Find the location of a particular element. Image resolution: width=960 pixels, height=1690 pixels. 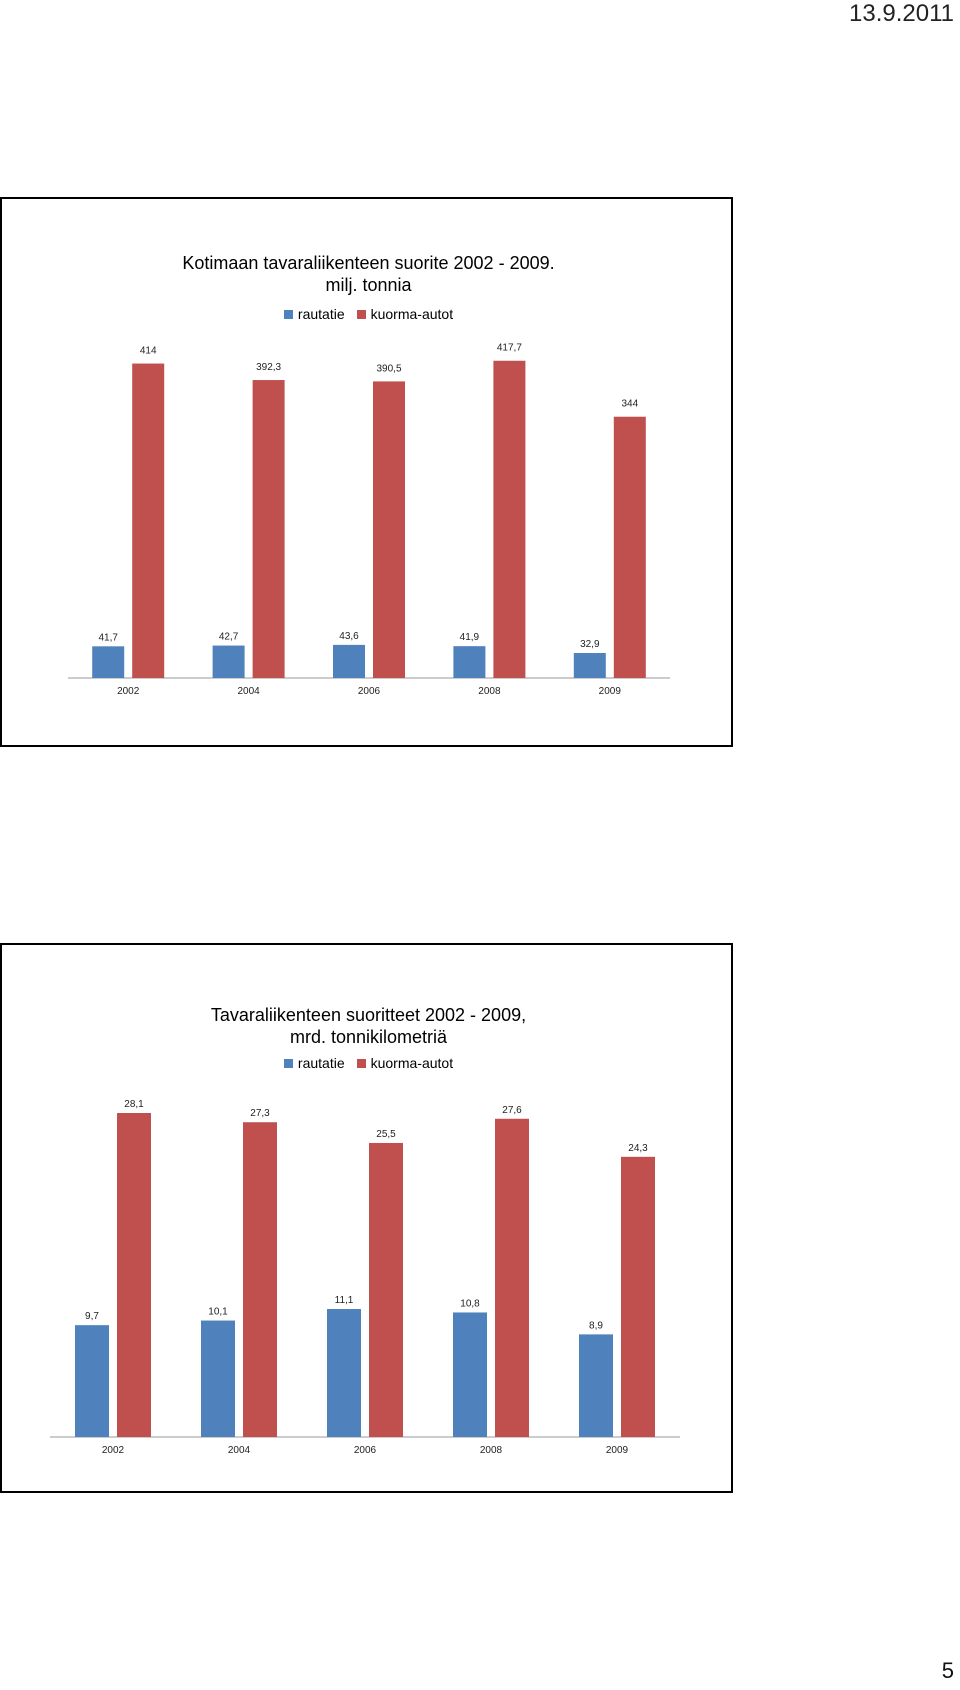

data-label-kuorma-autot-2009: 24,3 is located at coordinates (638, 1148).